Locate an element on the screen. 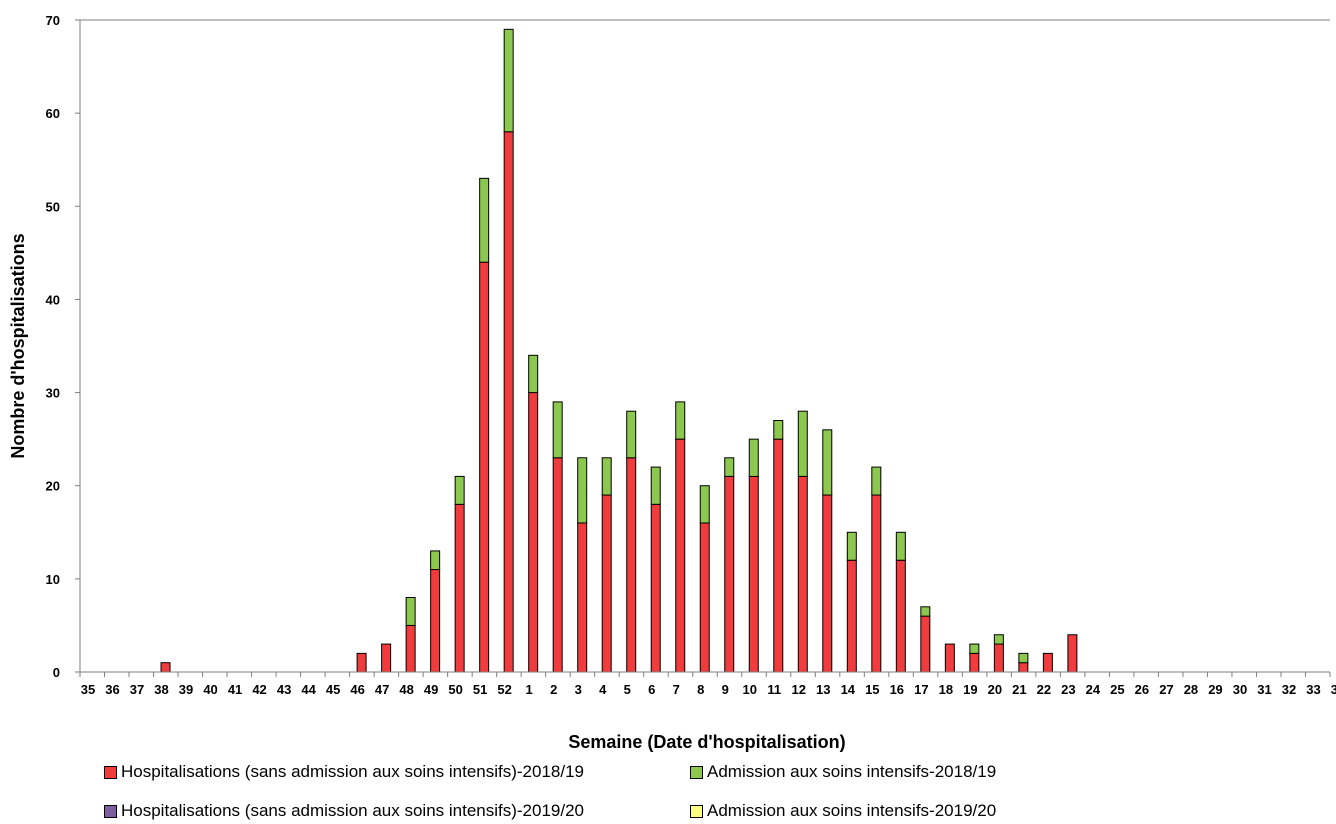 The width and height of the screenshot is (1336, 824). x-tick-label: 46 is located at coordinates (357, 689).